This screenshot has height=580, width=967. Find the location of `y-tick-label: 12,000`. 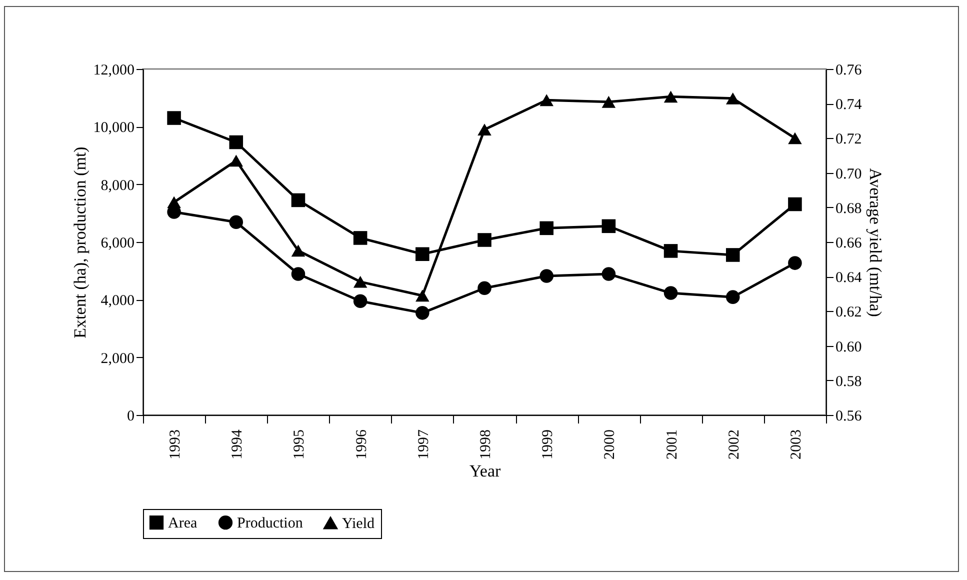

y-tick-label: 12,000 is located at coordinates (113, 70).